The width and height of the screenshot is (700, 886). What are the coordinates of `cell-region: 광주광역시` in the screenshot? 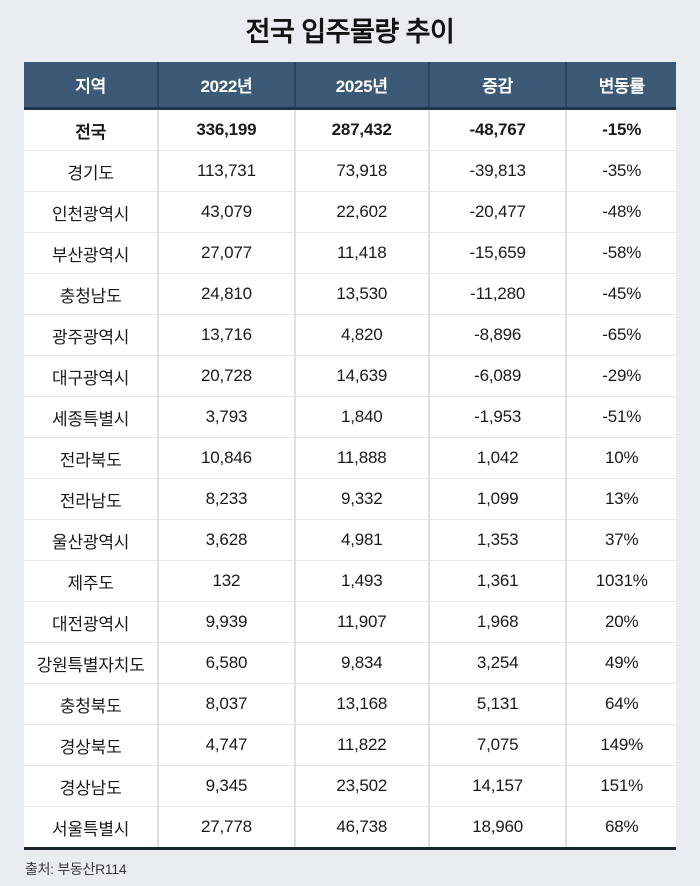 It's located at (91, 335).